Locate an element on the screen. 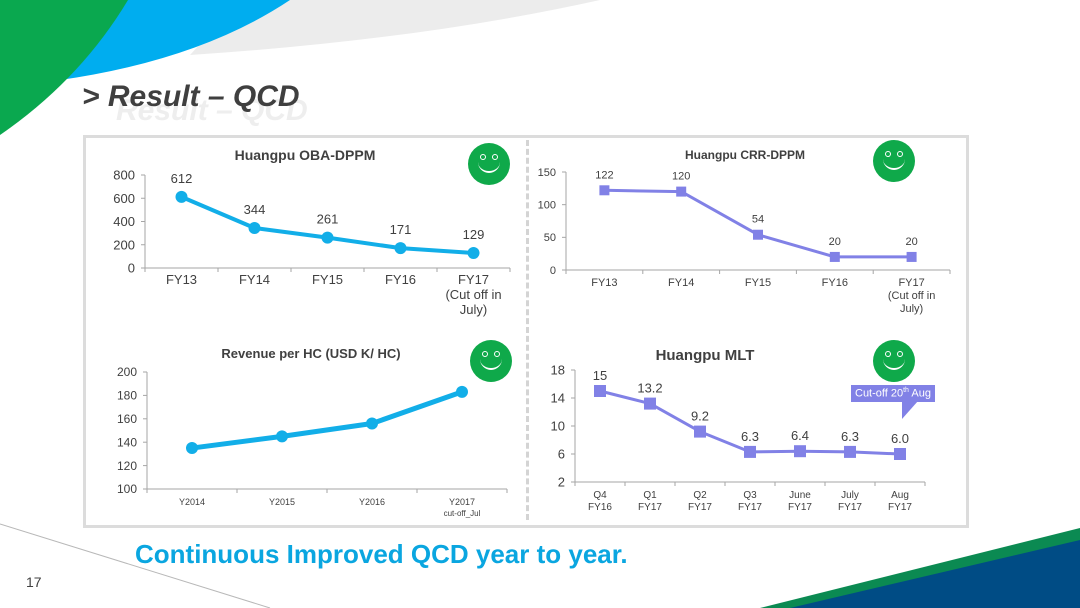  x-tick-label: FY15 is located at coordinates (758, 283).